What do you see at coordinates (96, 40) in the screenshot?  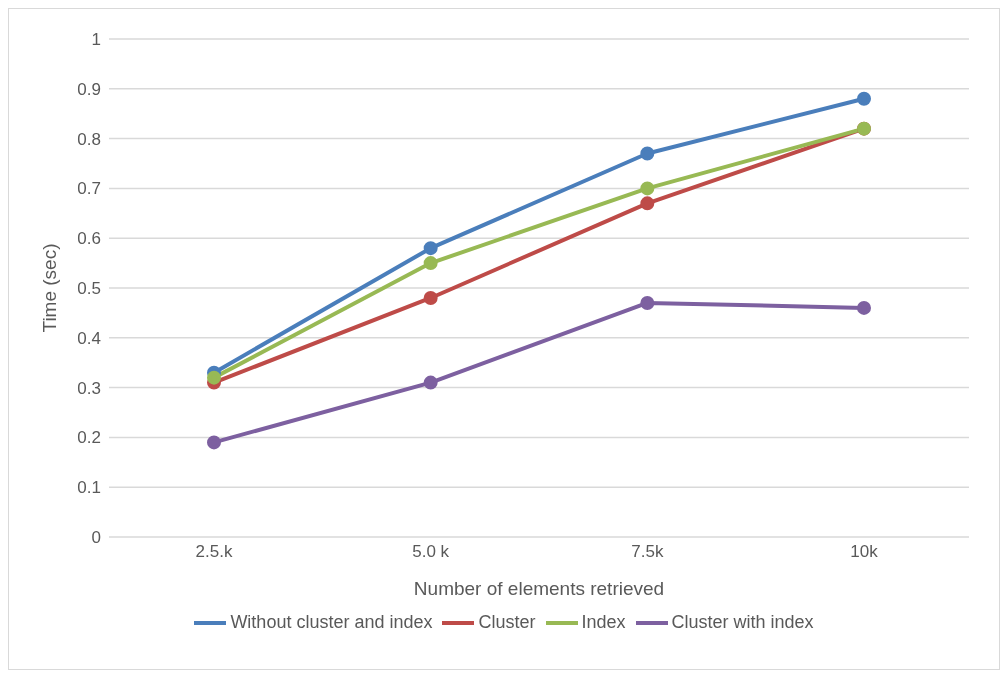 I see `y-tick-label: 1` at bounding box center [96, 40].